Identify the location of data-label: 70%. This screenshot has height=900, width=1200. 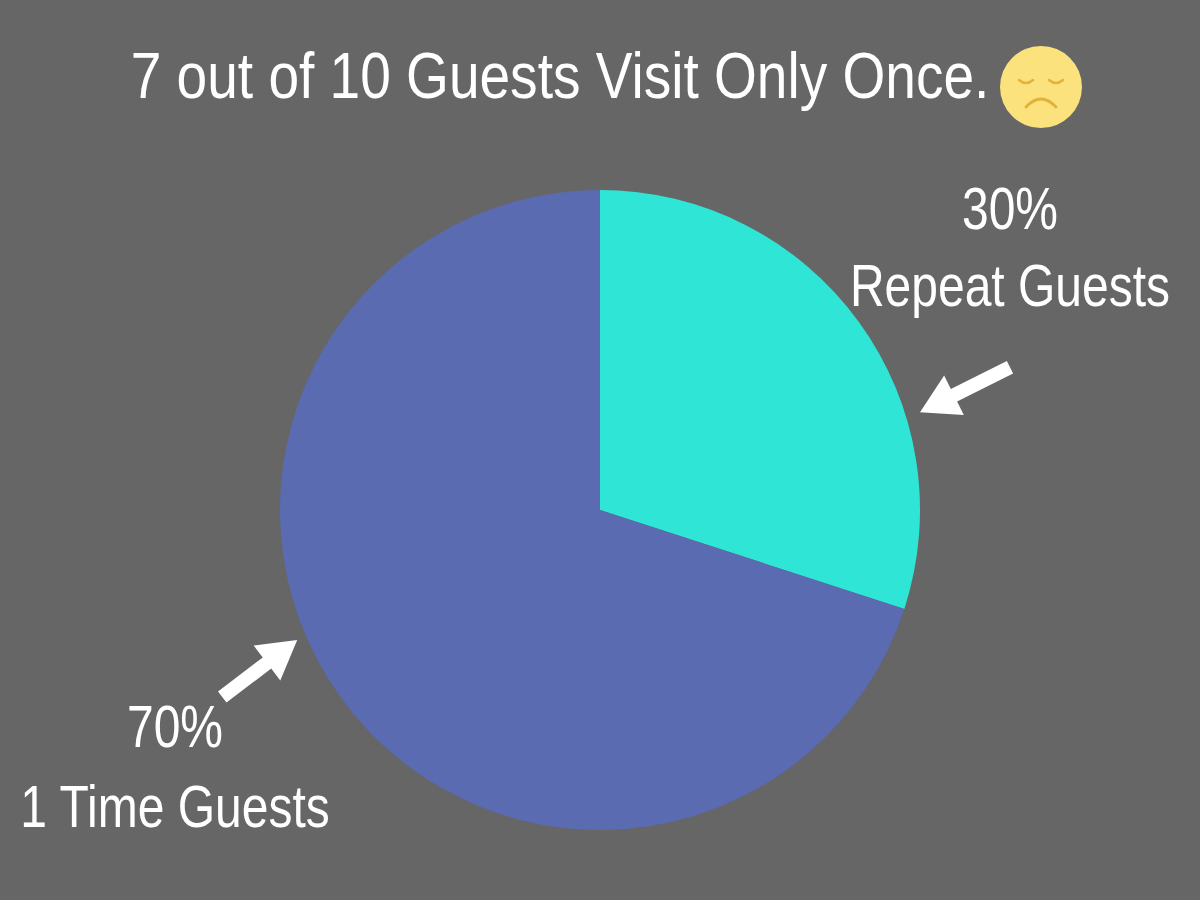
(175, 726).